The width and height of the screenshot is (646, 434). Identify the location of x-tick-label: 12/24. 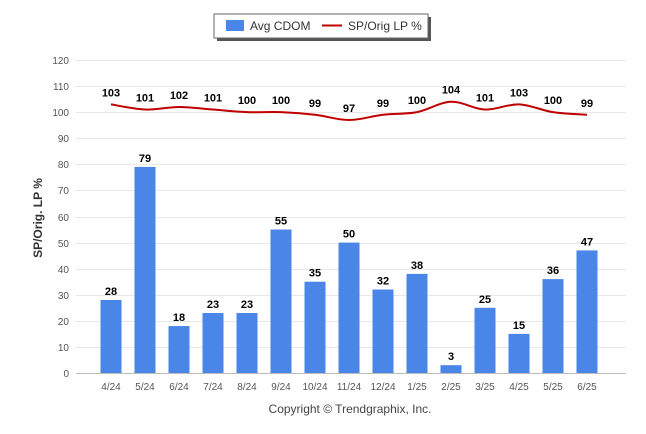
(382, 387).